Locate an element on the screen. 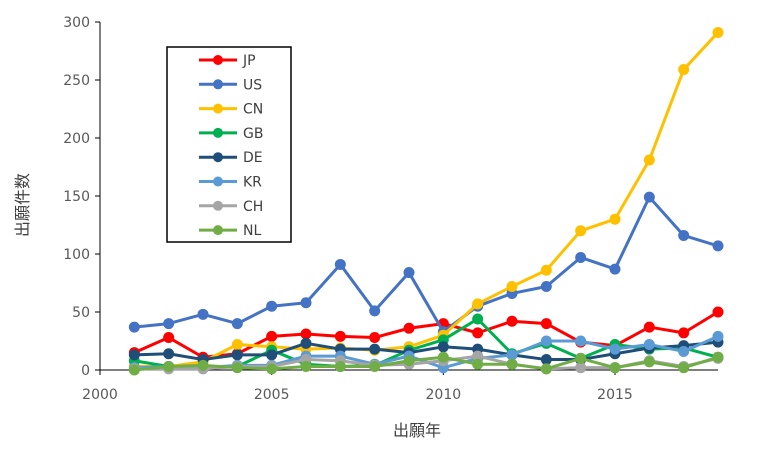  legend-label-ch: CH is located at coordinates (253, 207).